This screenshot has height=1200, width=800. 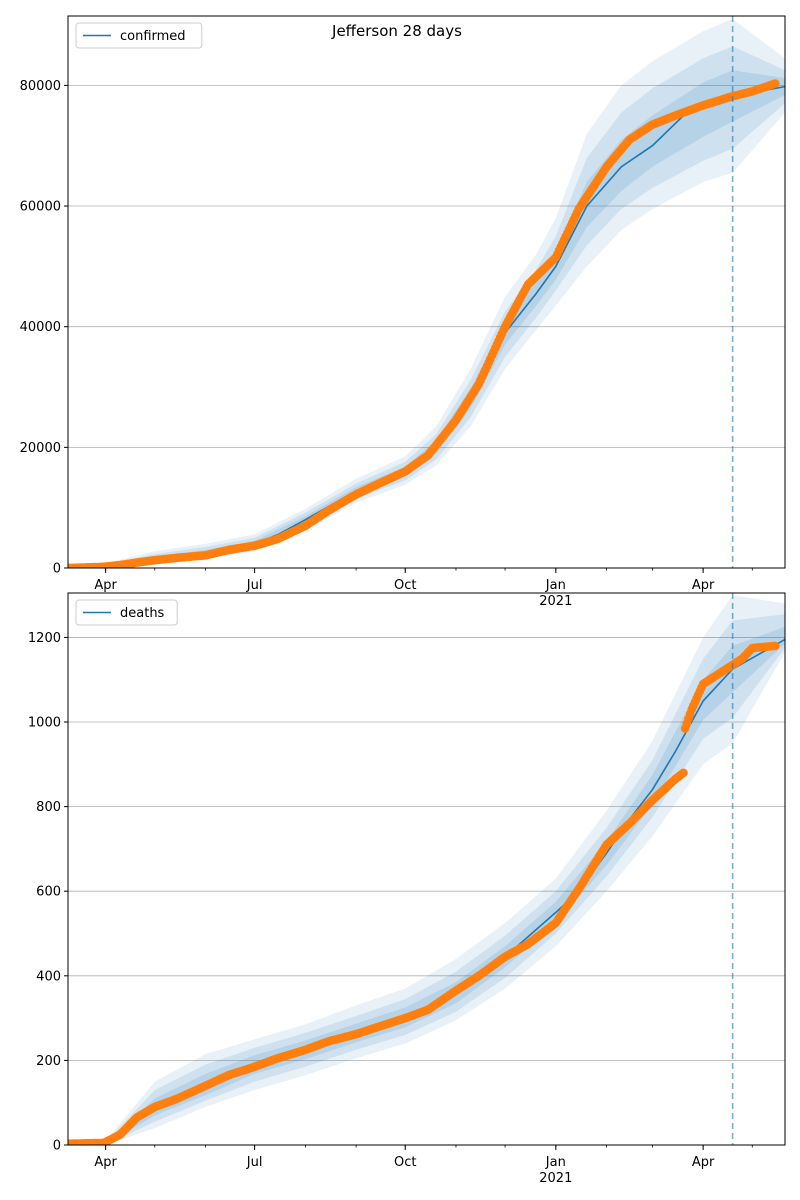 I want to click on y-tick-label: 20000, so click(x=40, y=448).